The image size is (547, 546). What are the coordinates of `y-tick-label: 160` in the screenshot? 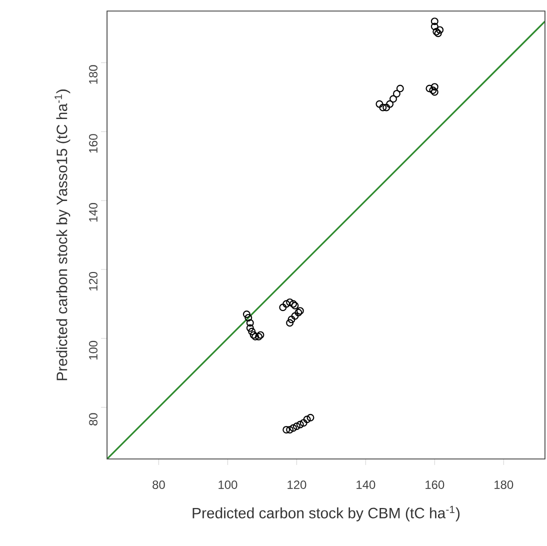 It's located at (93, 143).